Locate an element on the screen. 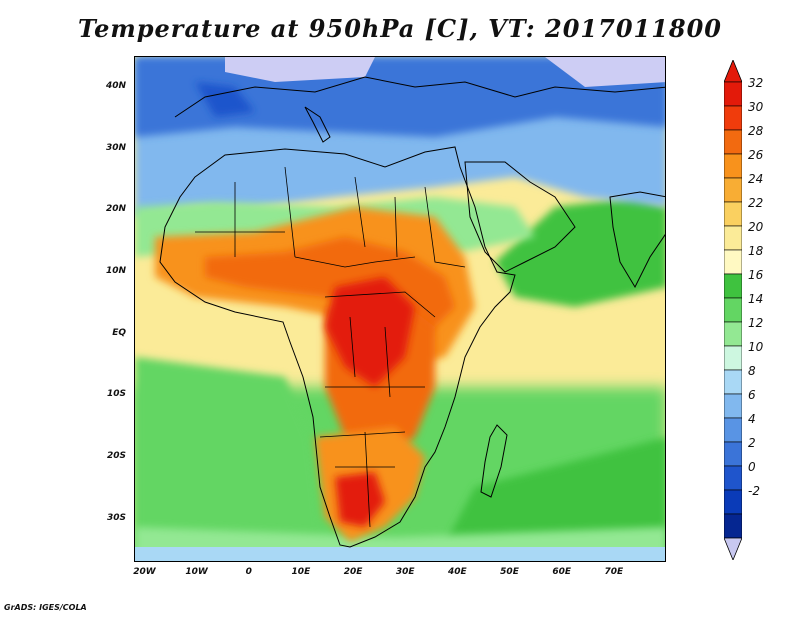 Image resolution: width=800 pixels, height=618 pixels. arabian-peninsula-outline is located at coordinates (520, 217).